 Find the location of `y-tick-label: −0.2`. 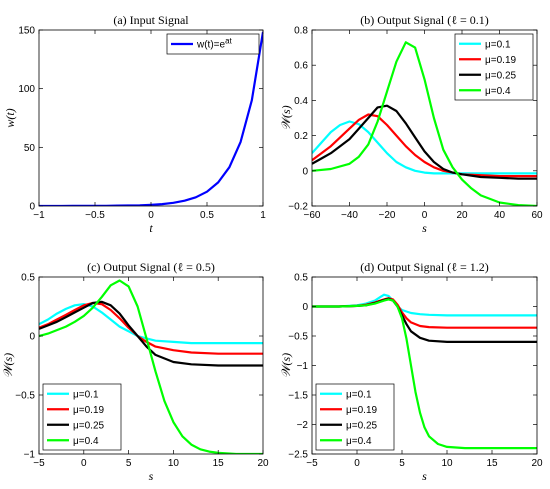

y-tick-label: −0.2 is located at coordinates (298, 207).